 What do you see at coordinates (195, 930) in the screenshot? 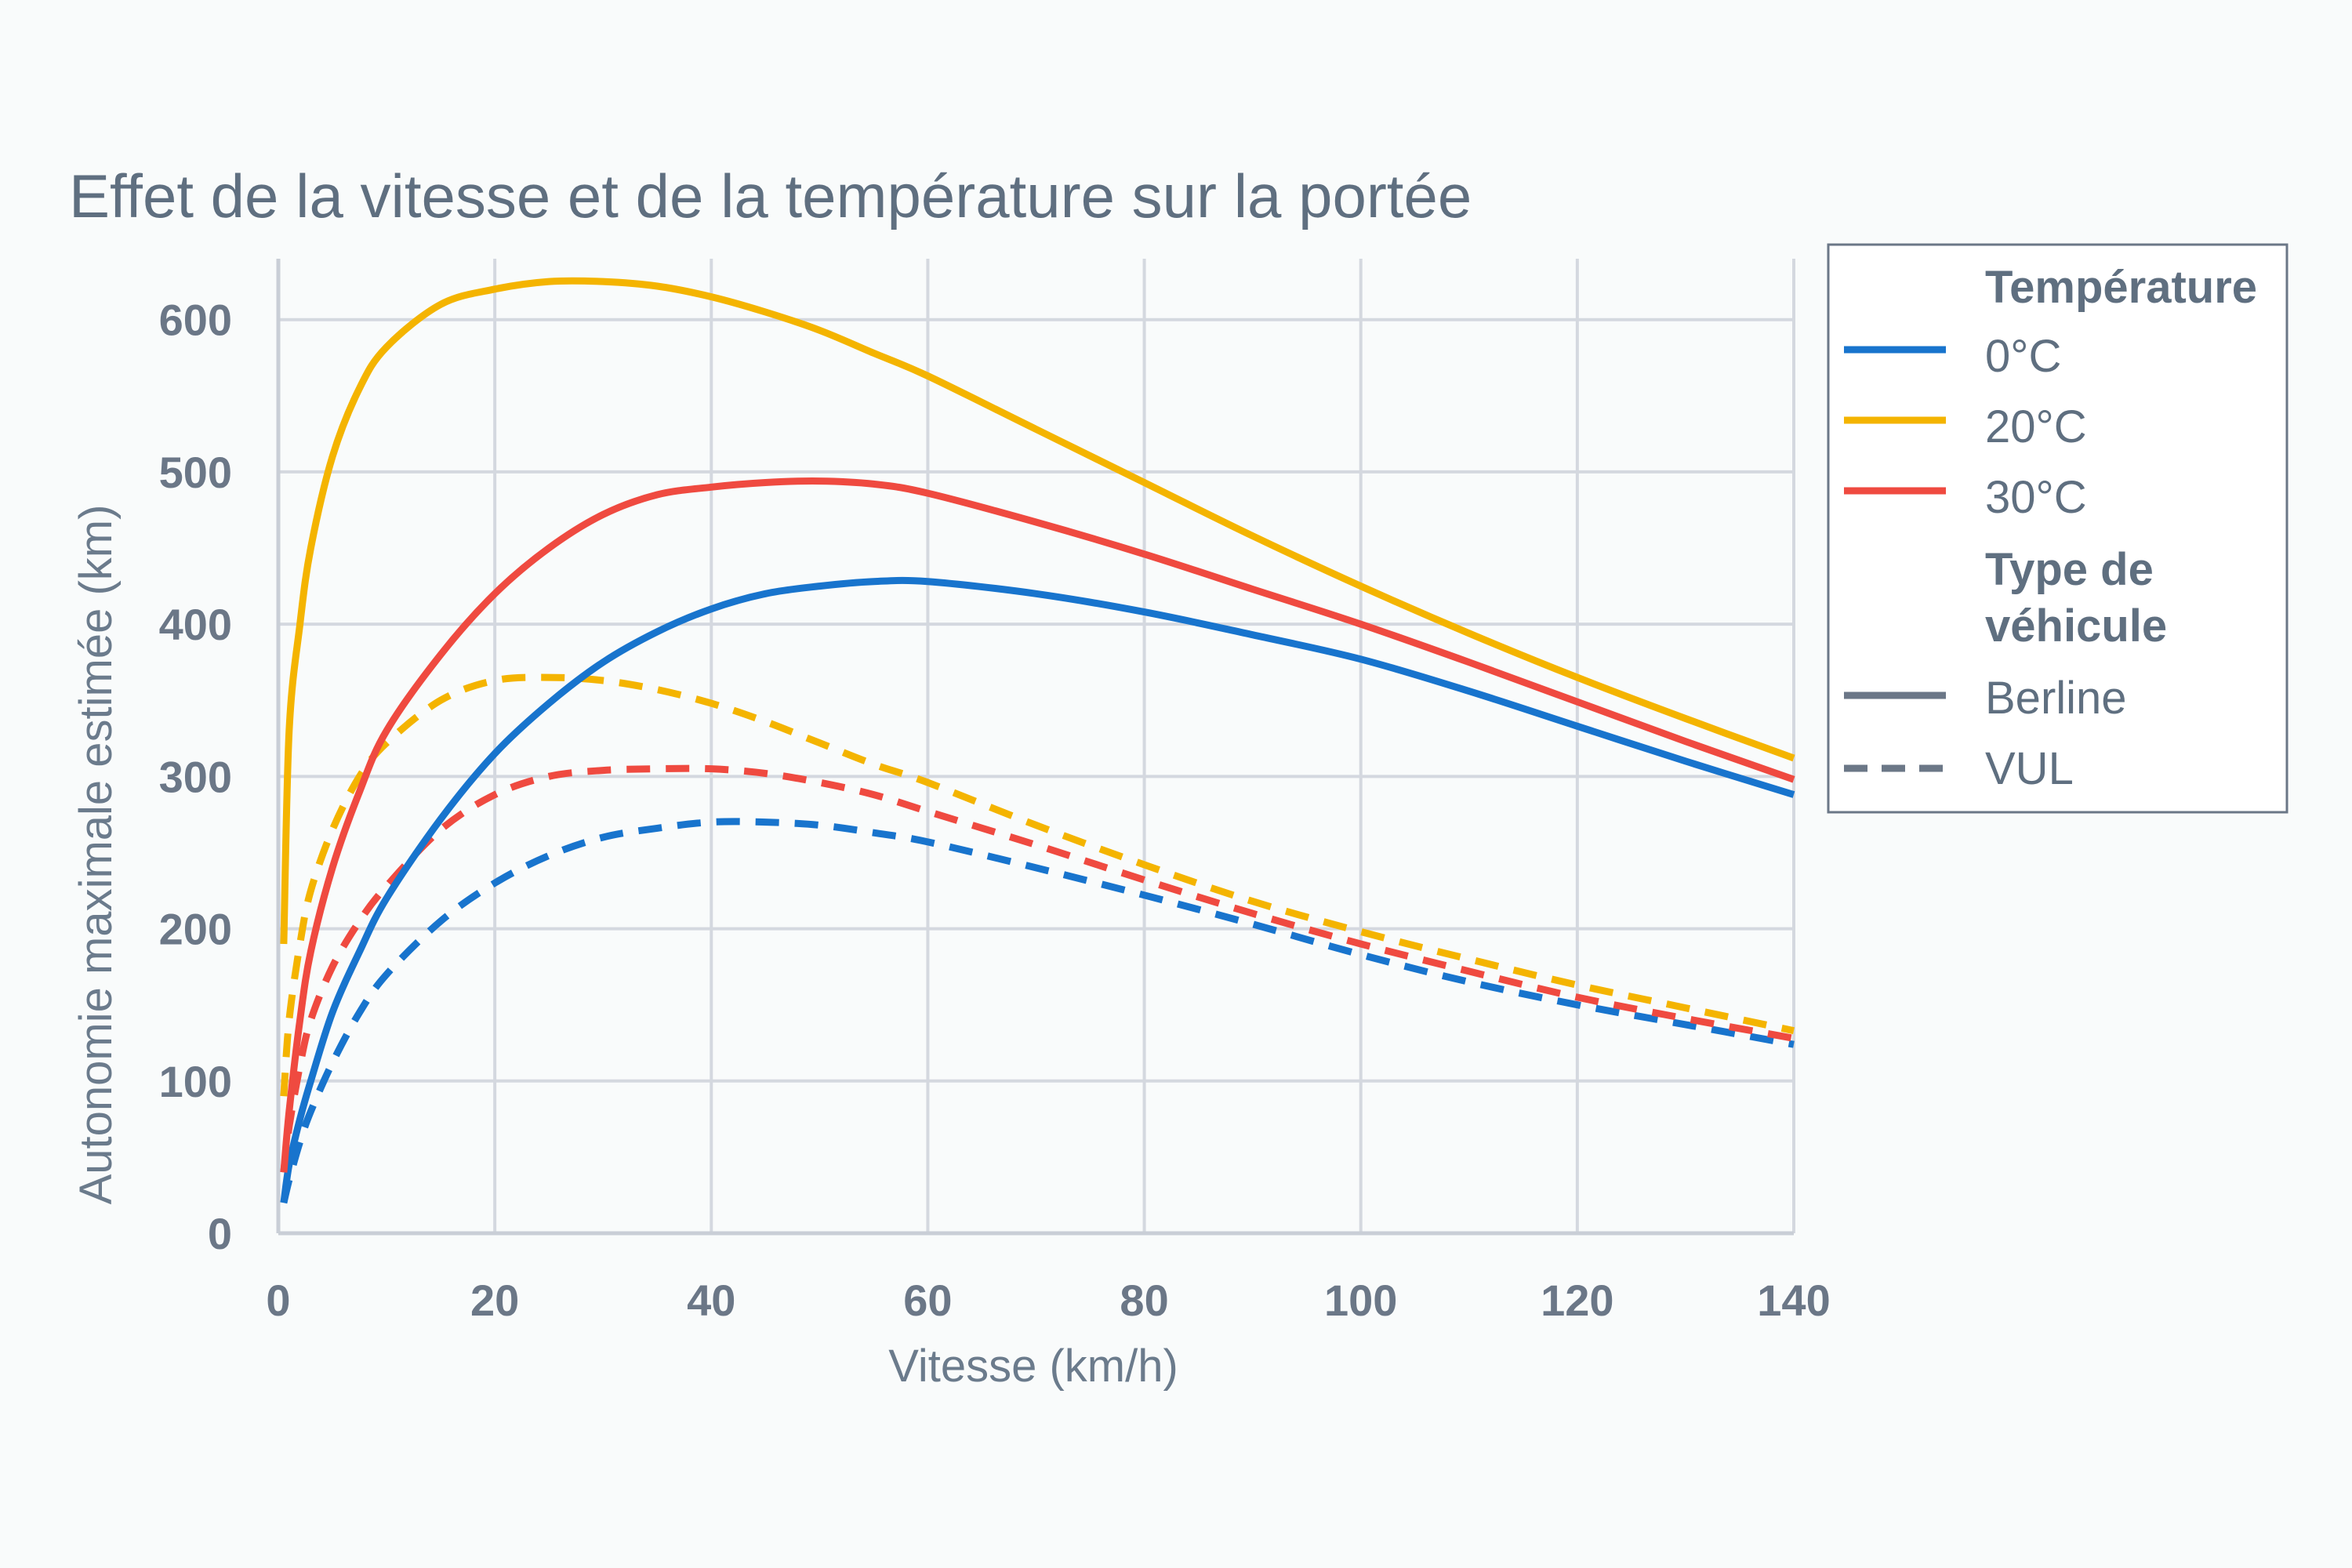
I see `y-tick-label: 200` at bounding box center [195, 930].